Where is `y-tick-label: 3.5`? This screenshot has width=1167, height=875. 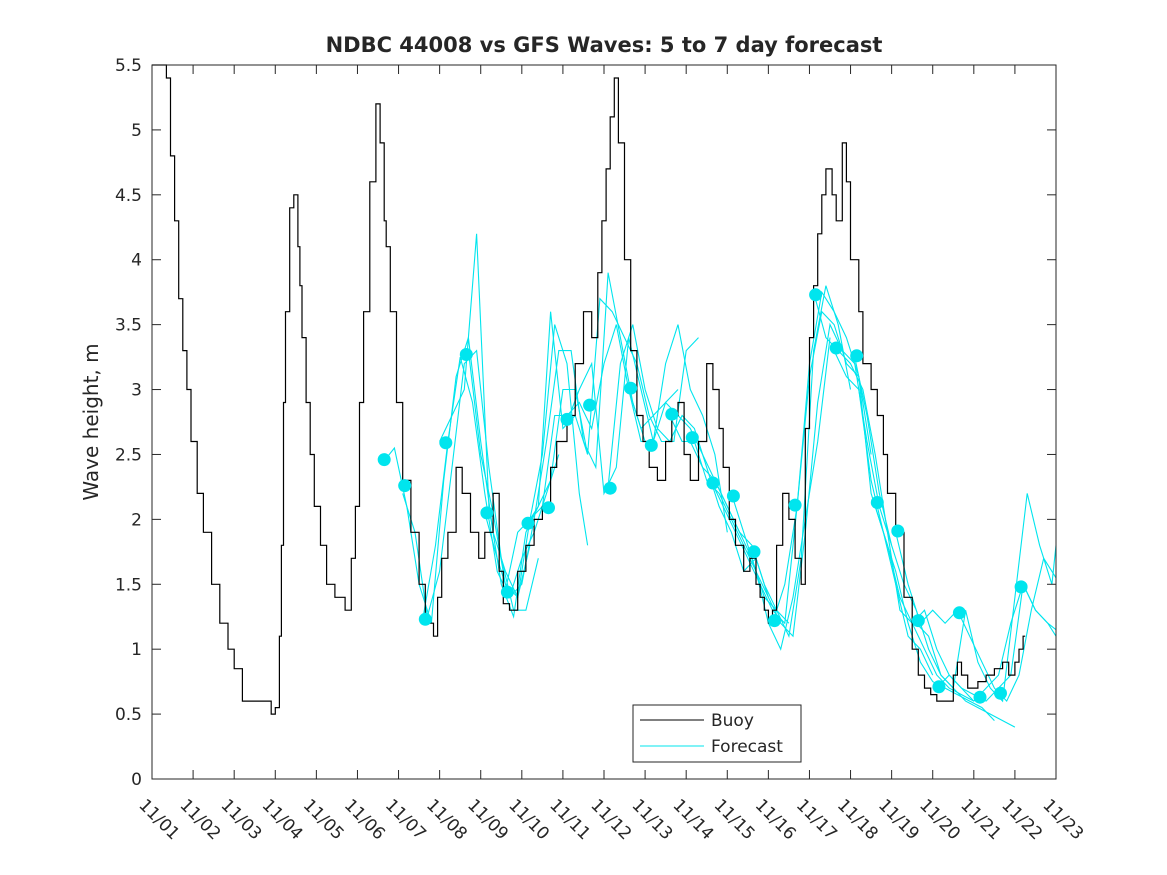 y-tick-label: 3.5 is located at coordinates (128, 326).